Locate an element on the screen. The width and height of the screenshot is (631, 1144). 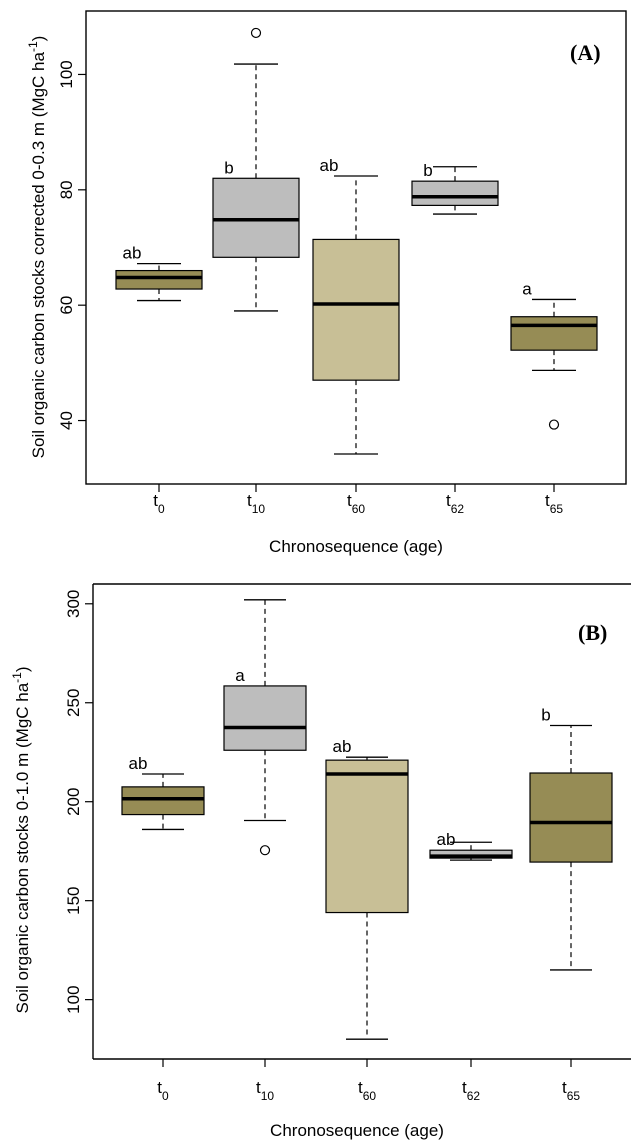
x-tick-label-sub-b-4: 65 is located at coordinates (574, 1096).